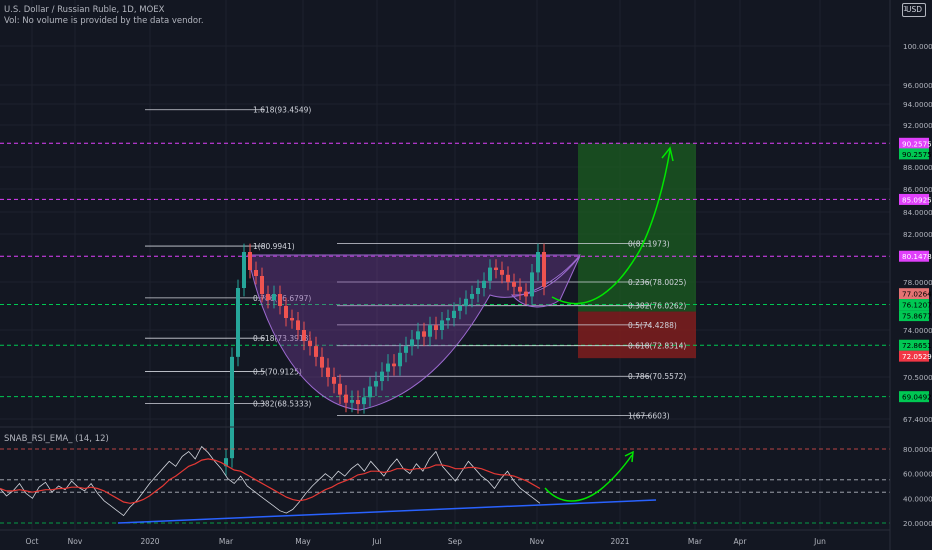 Image resolution: width=932 pixels, height=550 pixels. I want to click on price-badge-label-2: 85.0925, so click(917, 199).